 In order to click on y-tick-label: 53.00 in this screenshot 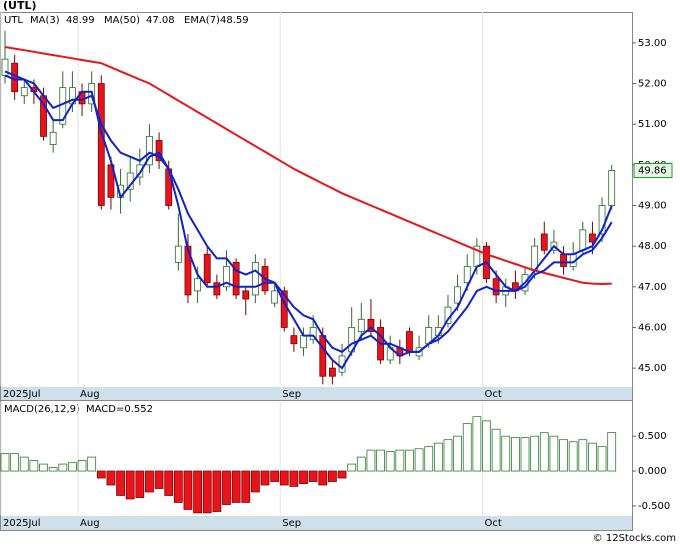, I will do `click(652, 43)`.